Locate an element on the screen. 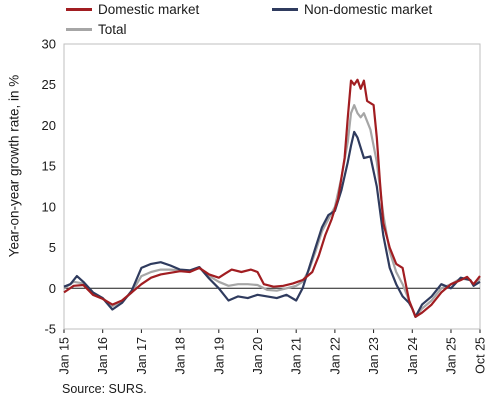  y-tick-label: 30 is located at coordinates (49, 44).